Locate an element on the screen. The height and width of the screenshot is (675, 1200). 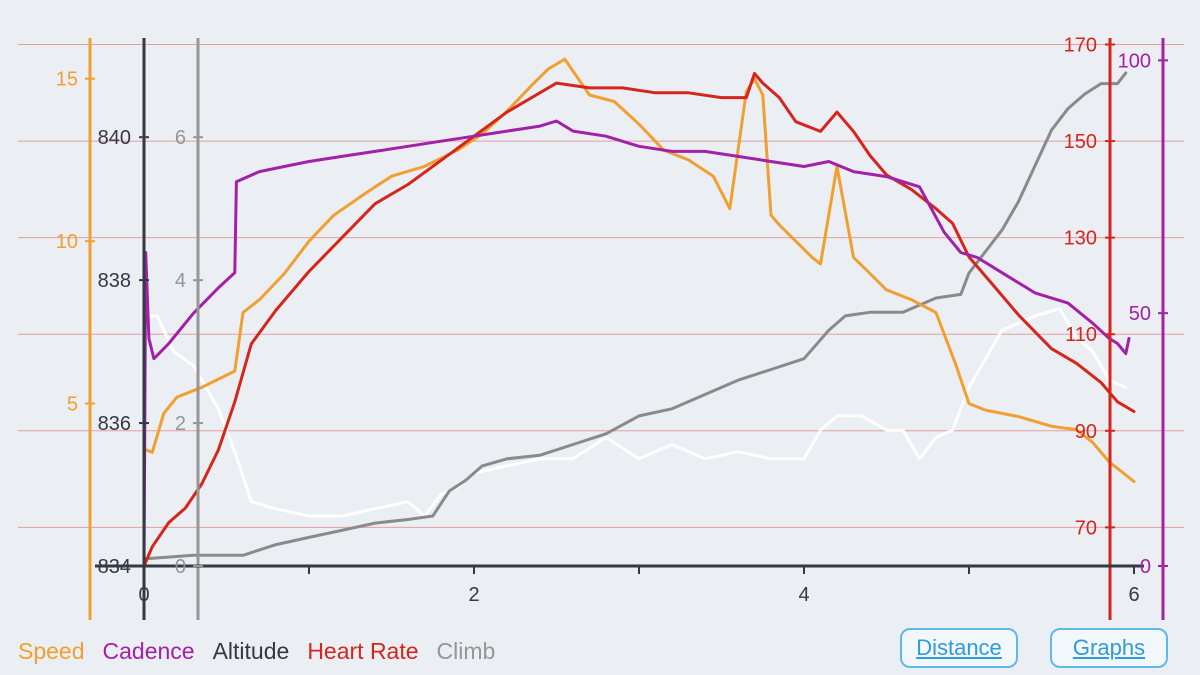
altitude-tick-label-840: 840 is located at coordinates (114, 138).